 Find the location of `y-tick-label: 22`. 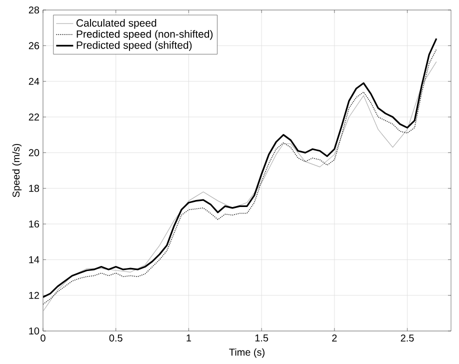

y-tick-label: 22 is located at coordinates (33, 117).